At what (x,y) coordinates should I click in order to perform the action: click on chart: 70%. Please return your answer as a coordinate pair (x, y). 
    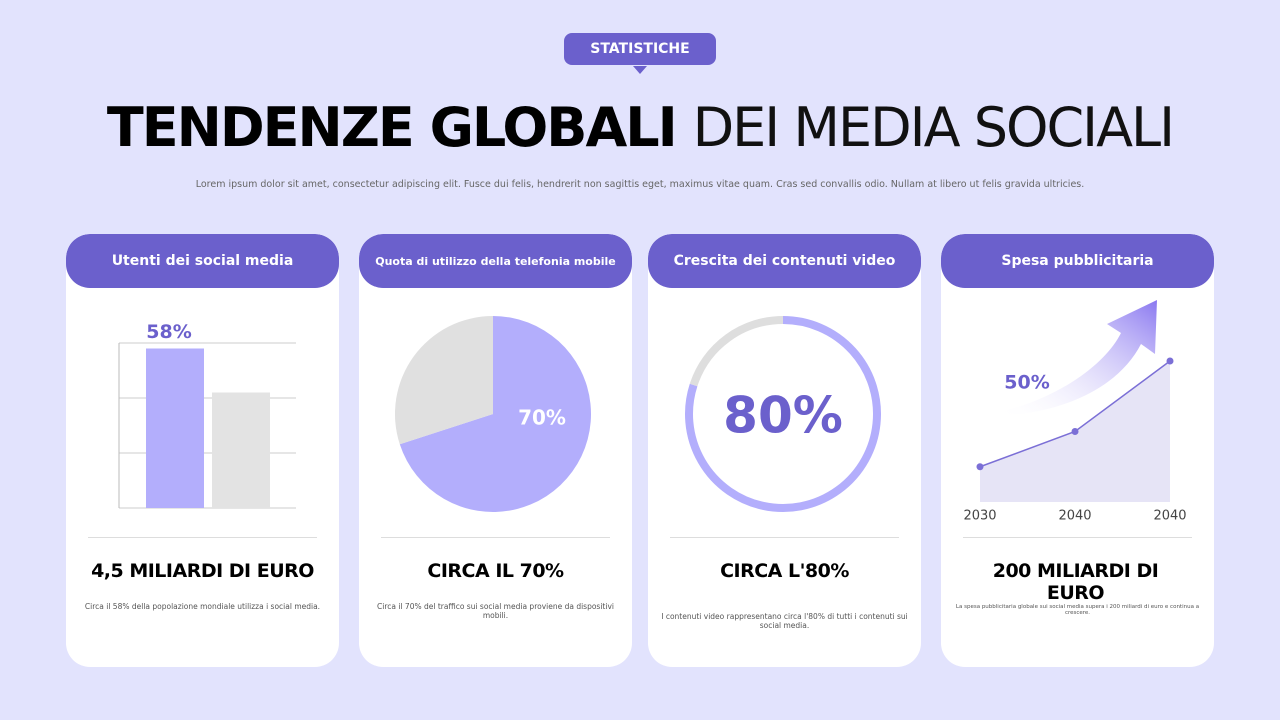
    Looking at the image, I should click on (493, 414).